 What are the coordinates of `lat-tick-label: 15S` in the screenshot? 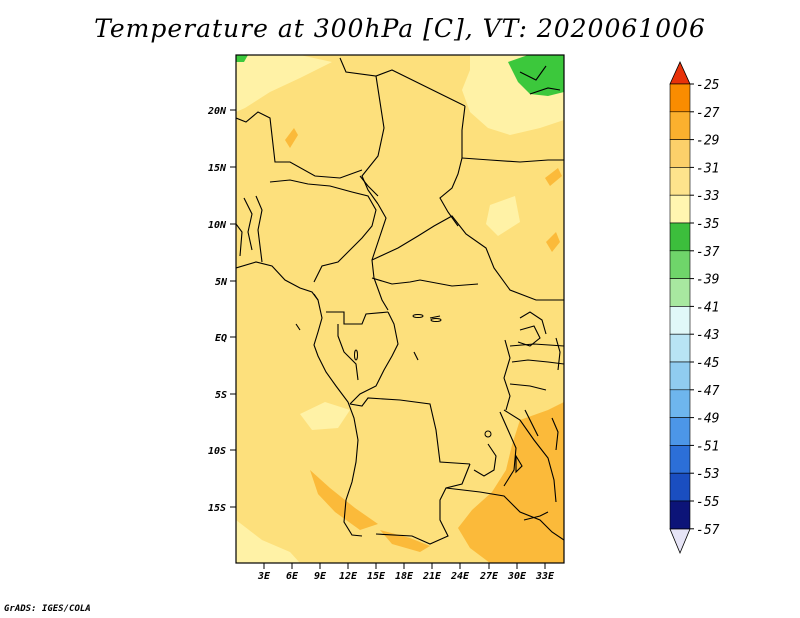 It's located at (217, 508).